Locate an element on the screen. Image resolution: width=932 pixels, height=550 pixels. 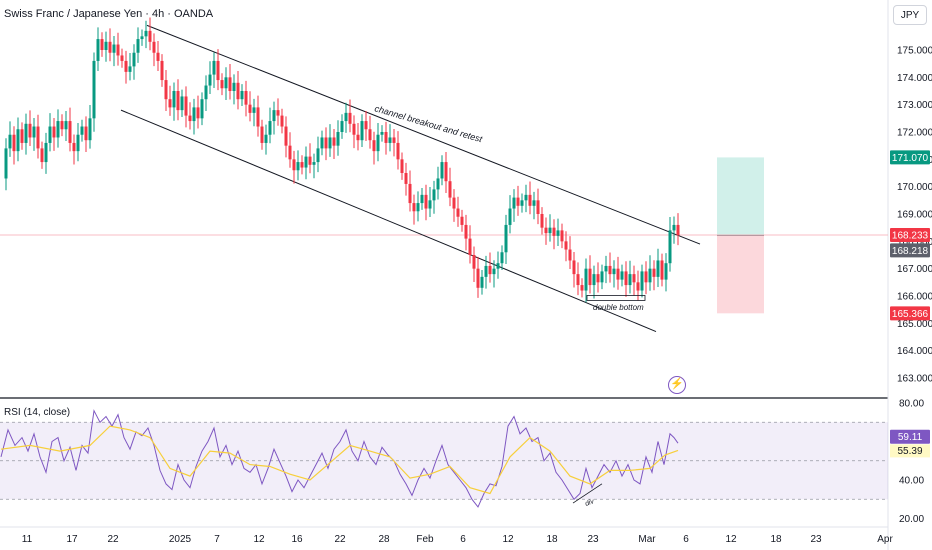
time-tick-label: 23 is located at coordinates (816, 539).